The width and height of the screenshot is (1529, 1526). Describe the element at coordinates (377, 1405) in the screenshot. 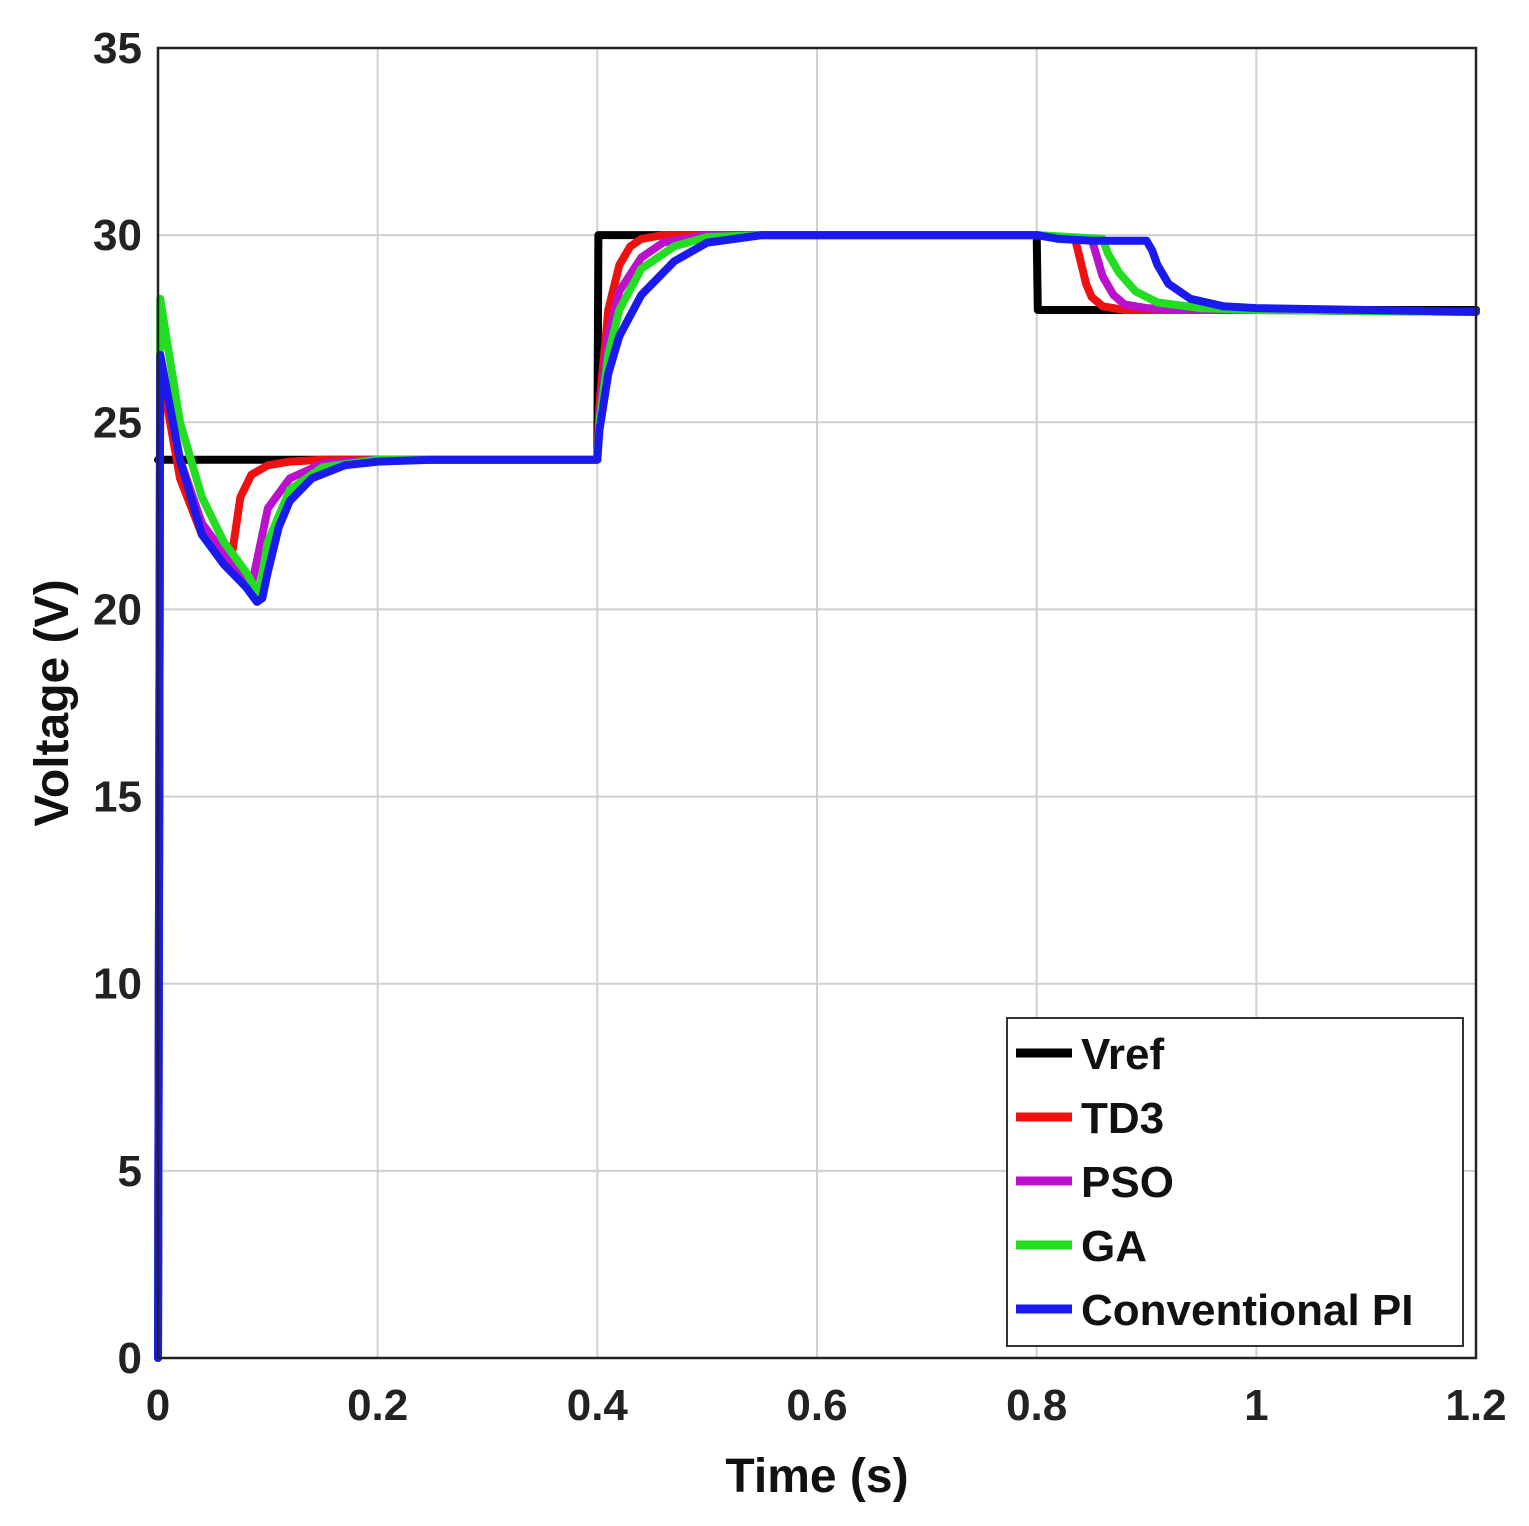

I see `x-tick-label: 0.2` at that location.